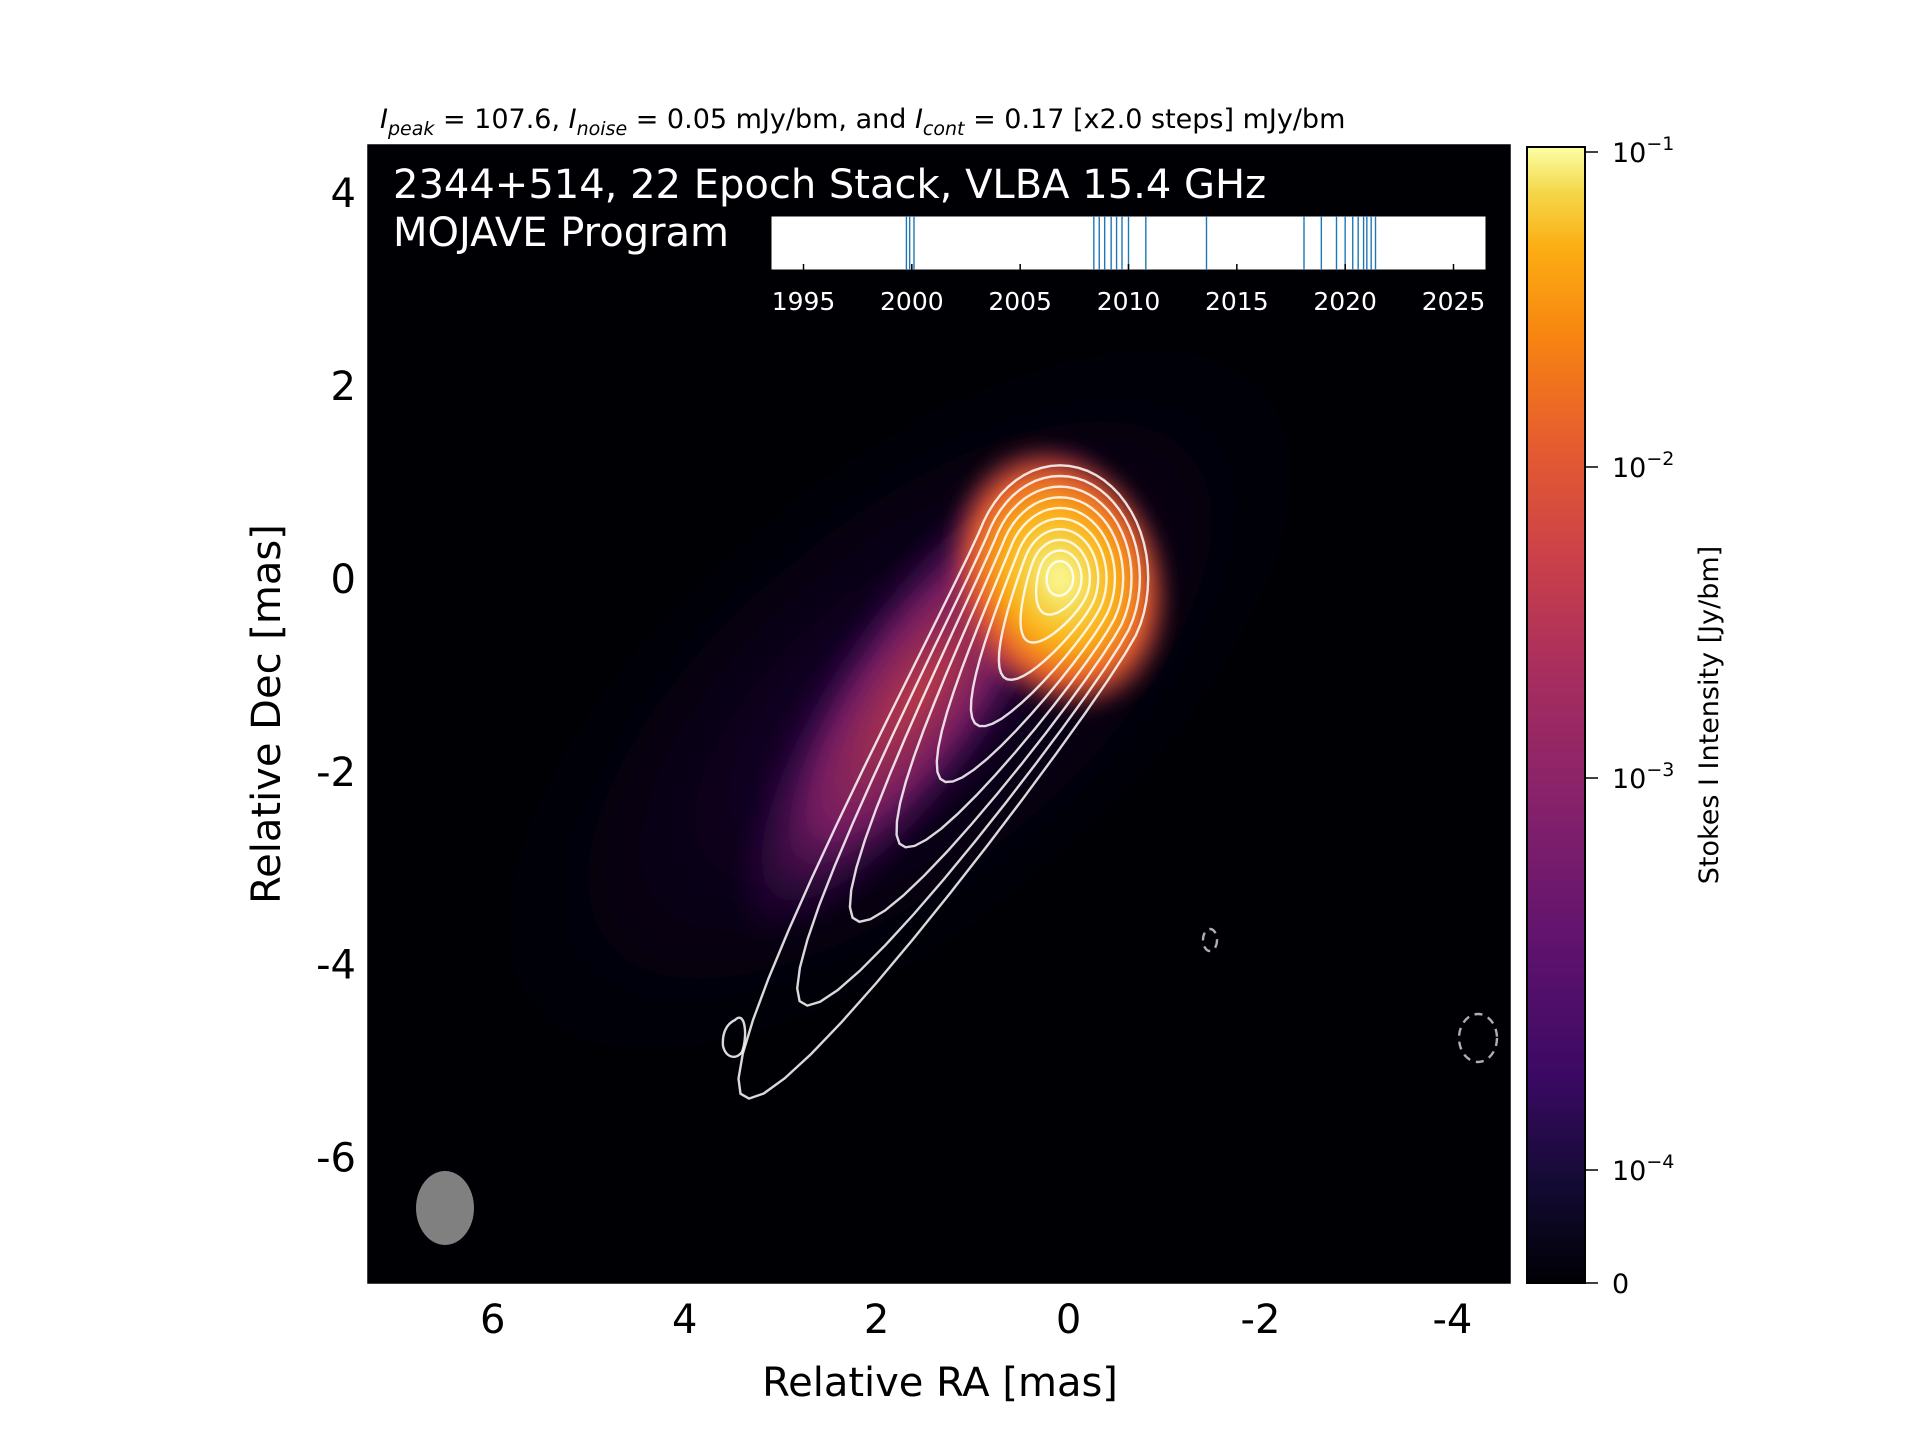 The image size is (1920, 1440). Describe the element at coordinates (1643, 151) in the screenshot. I see `colorbar-tick-label: 10⁻¹` at that location.